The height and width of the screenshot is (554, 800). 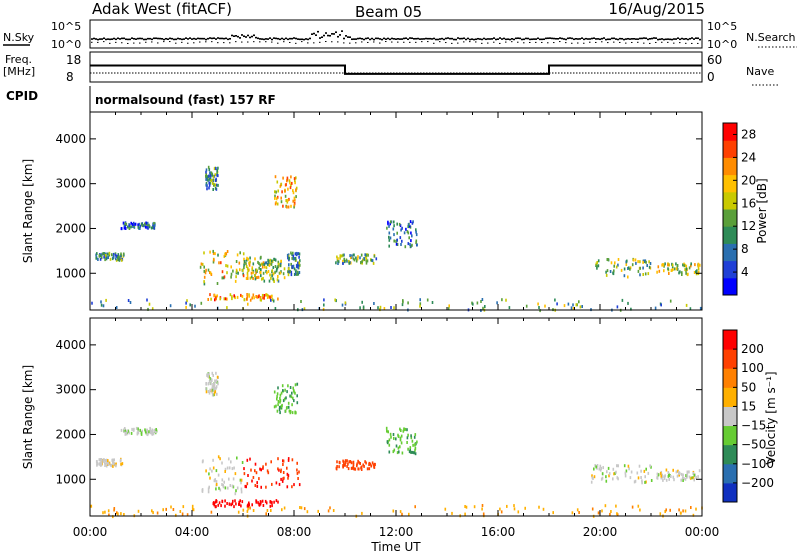 I want to click on y-tick-label: 2000, so click(x=70, y=434).